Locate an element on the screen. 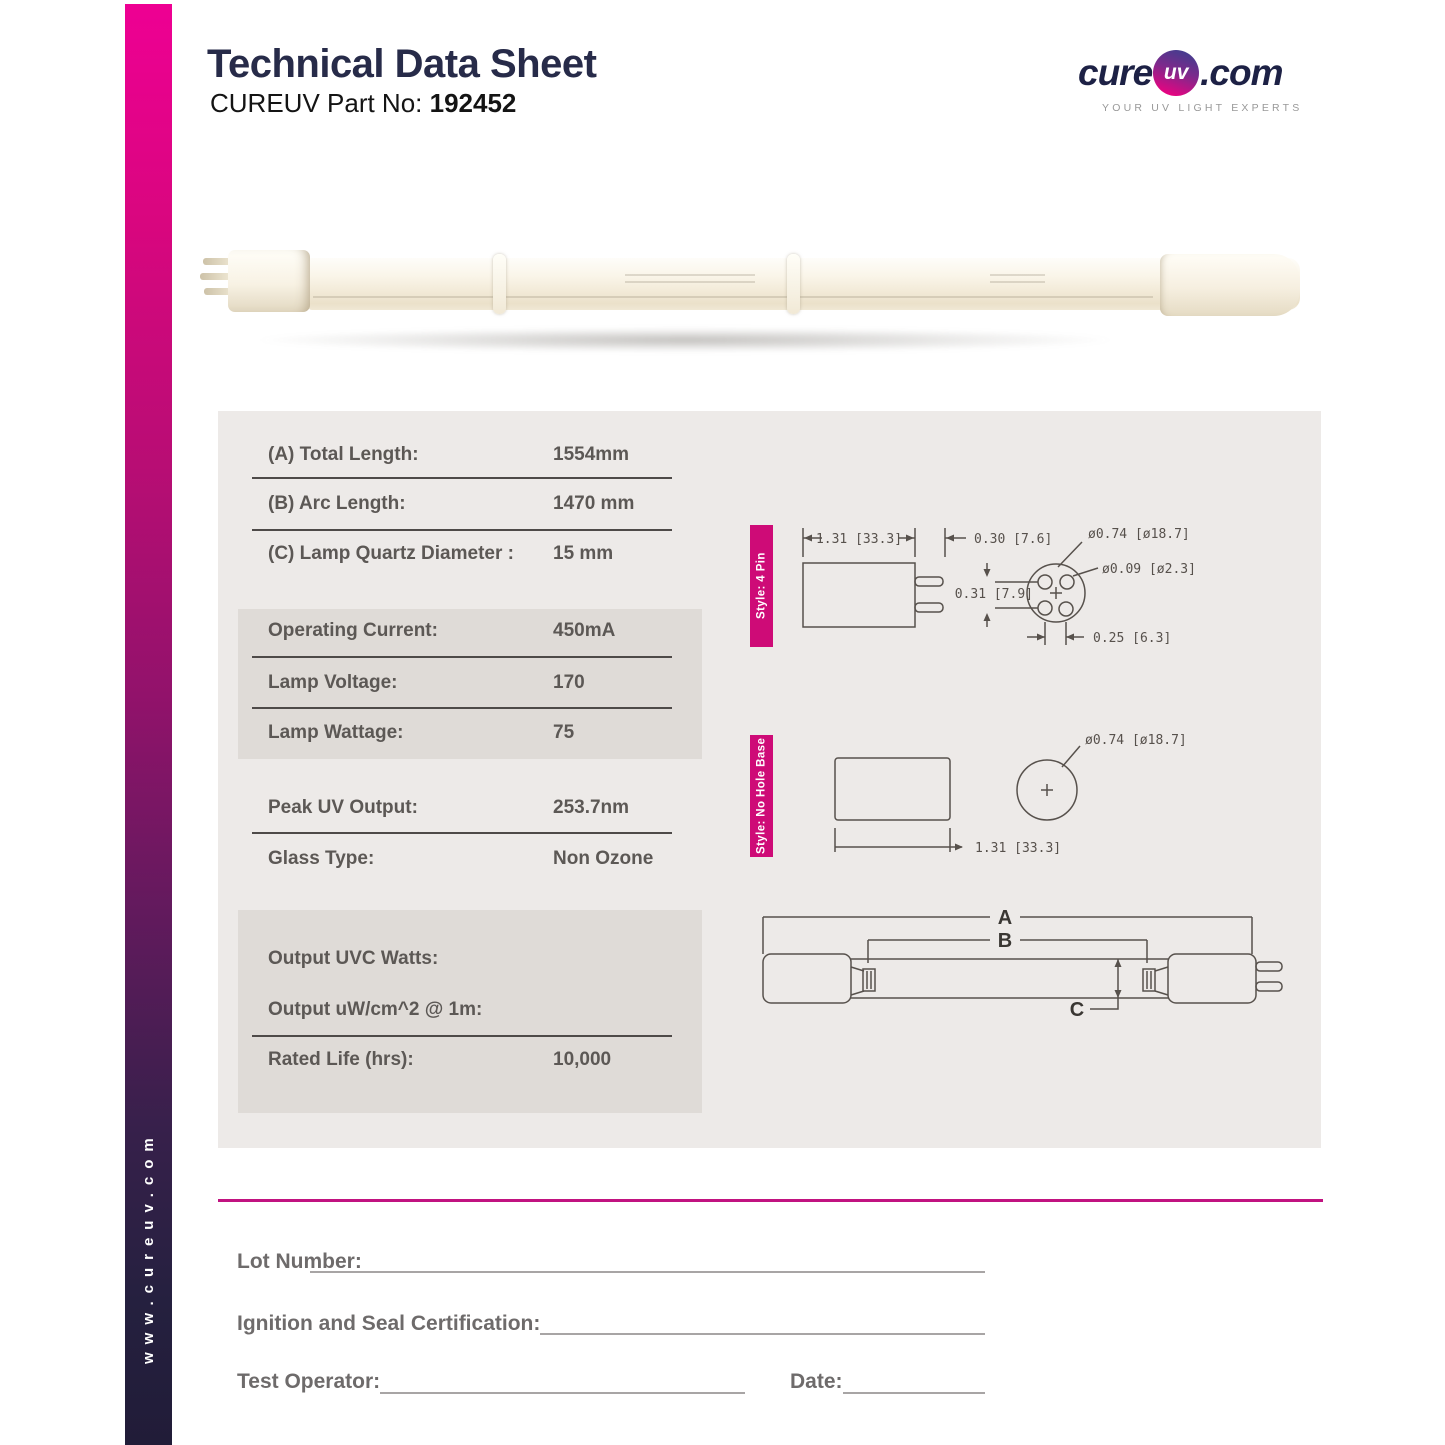  spec-label: Peak UV Output: is located at coordinates (343, 807).